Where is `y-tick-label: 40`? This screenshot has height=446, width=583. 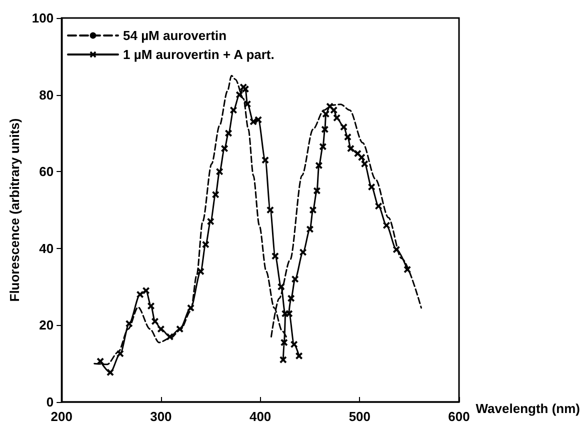
y-tick-label: 40 is located at coordinates (46, 248).